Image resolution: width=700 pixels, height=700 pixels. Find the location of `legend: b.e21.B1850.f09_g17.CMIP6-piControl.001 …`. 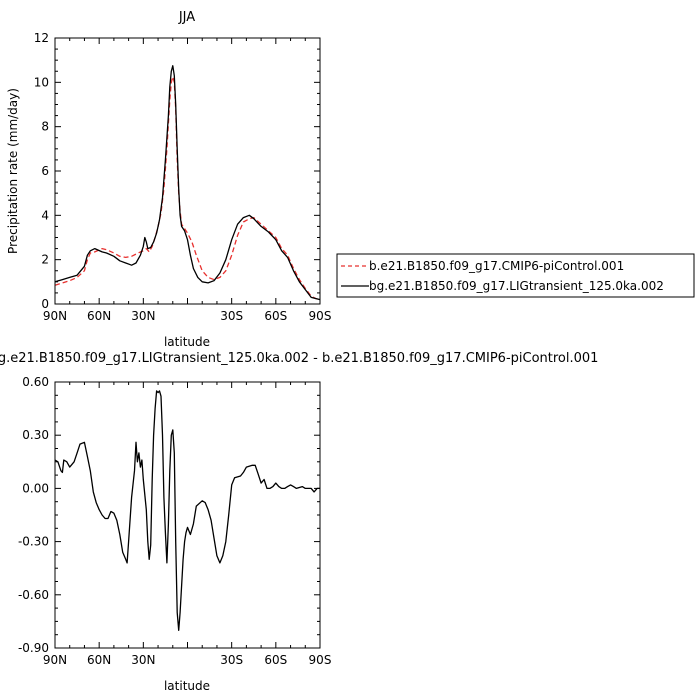

legend: b.e21.B1850.f09_g17.CMIP6-piControl.001 … is located at coordinates (515, 275).